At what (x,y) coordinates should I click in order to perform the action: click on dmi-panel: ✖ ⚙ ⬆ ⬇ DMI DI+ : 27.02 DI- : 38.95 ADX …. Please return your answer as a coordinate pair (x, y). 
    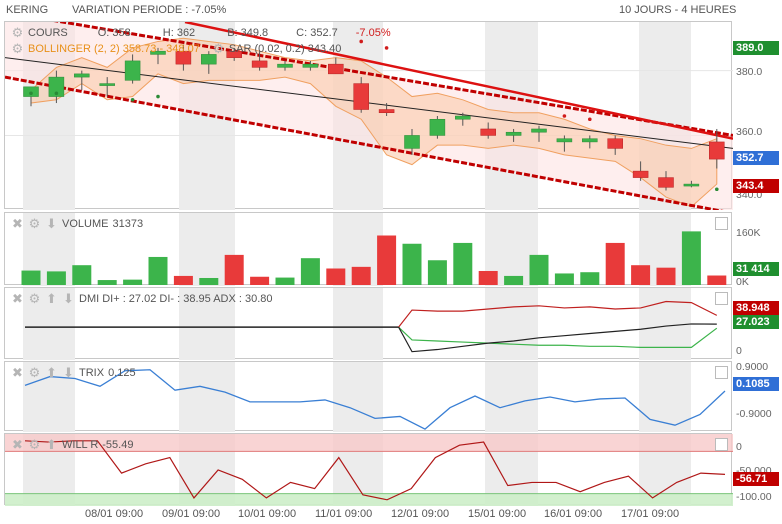
    Looking at the image, I should click on (368, 323).